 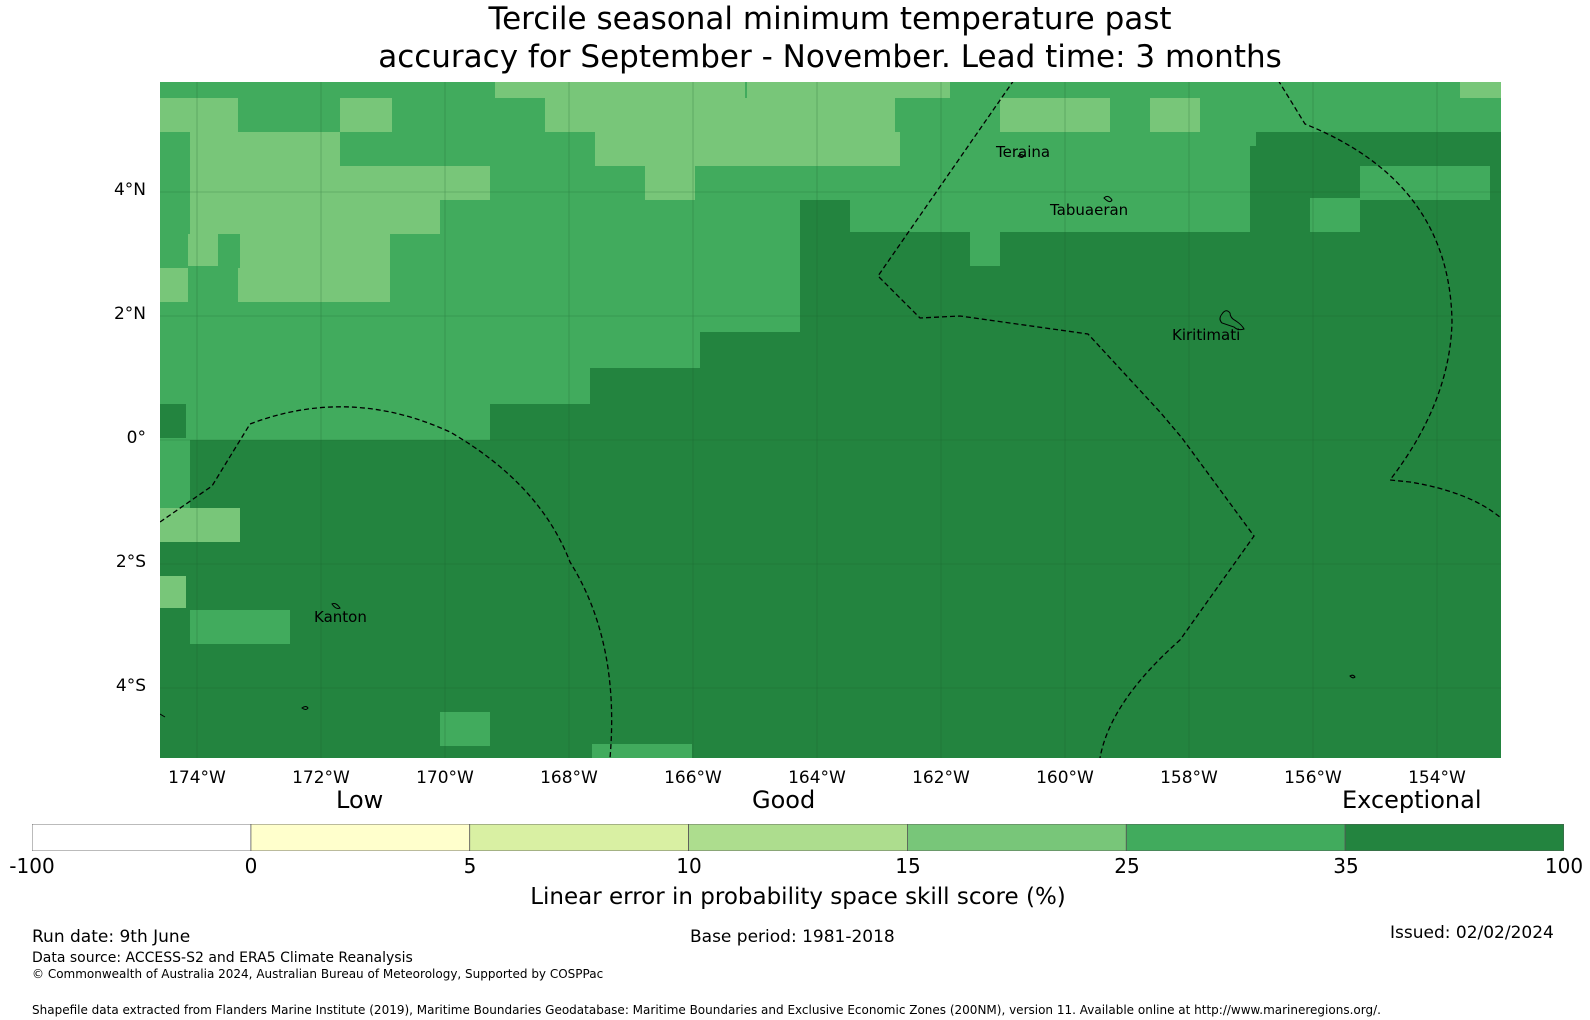 What do you see at coordinates (321, 778) in the screenshot?
I see `lon-label-172w: 172°W` at bounding box center [321, 778].